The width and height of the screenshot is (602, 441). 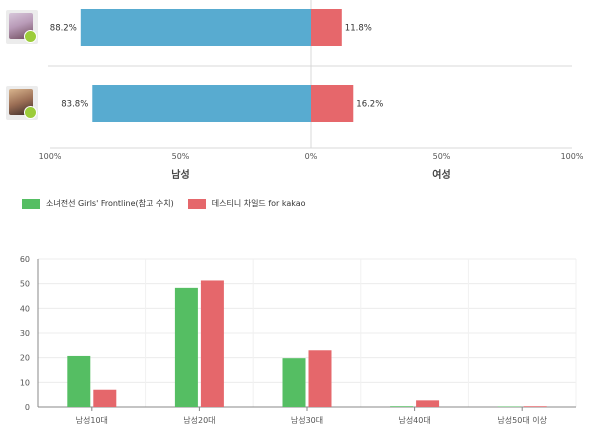 I want to click on bar-series1-cat3, so click(x=428, y=403).